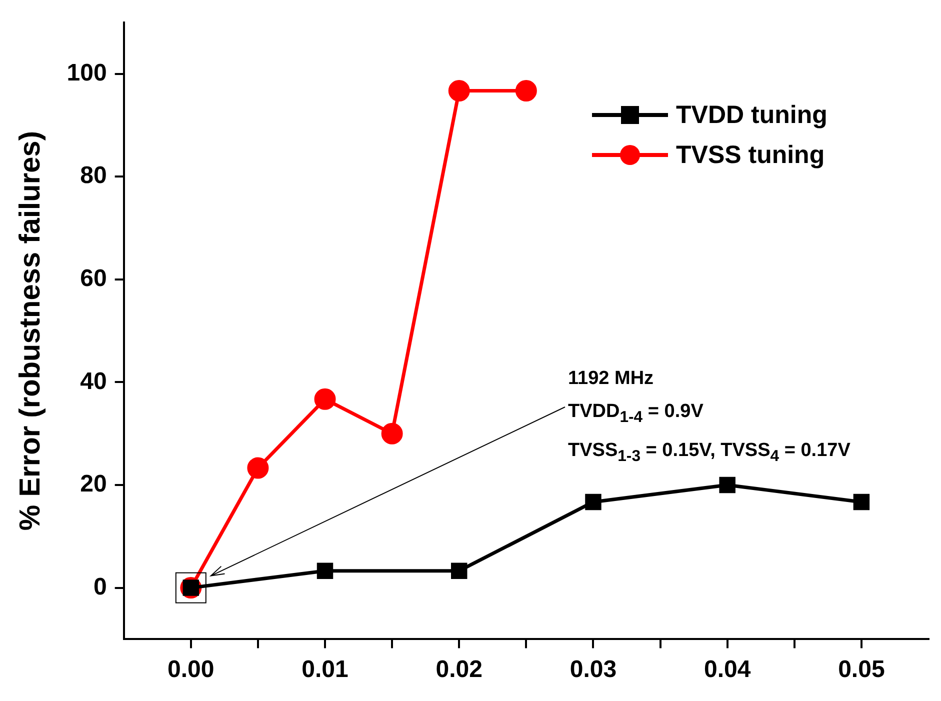 The height and width of the screenshot is (701, 941). I want to click on y-axis-title: % Error (robustness failures), so click(30, 330).